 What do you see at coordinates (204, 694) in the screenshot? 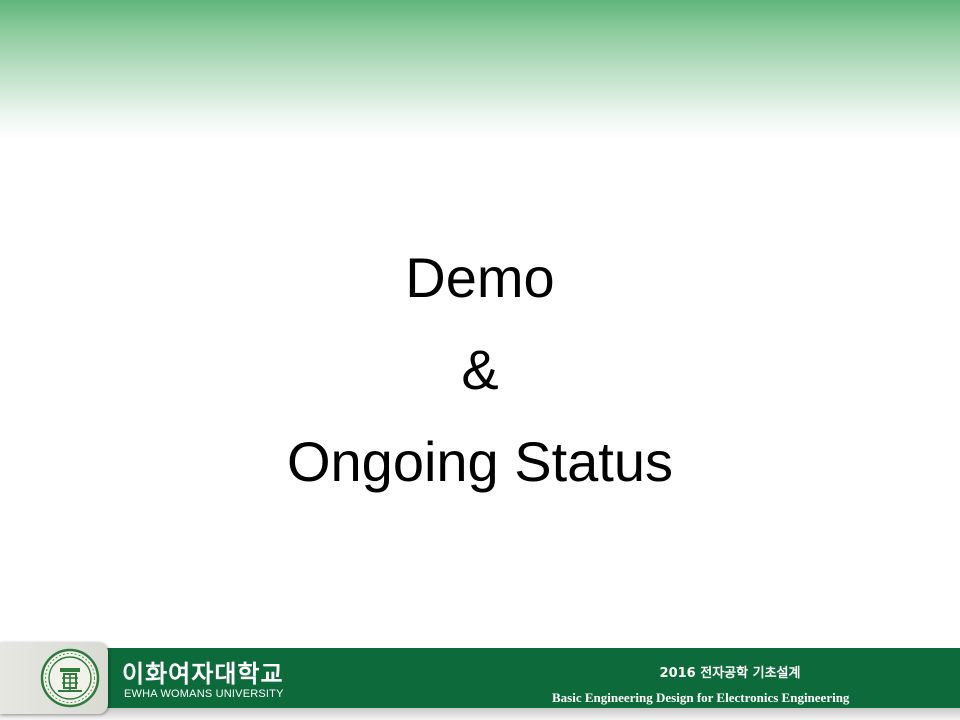
I see `university-name-english: EWHA WOMANS UNIVERSITY` at bounding box center [204, 694].